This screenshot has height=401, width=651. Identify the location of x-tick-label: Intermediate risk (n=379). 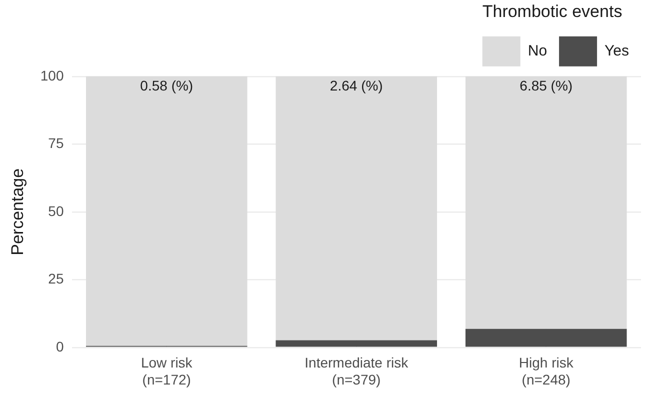
(357, 371).